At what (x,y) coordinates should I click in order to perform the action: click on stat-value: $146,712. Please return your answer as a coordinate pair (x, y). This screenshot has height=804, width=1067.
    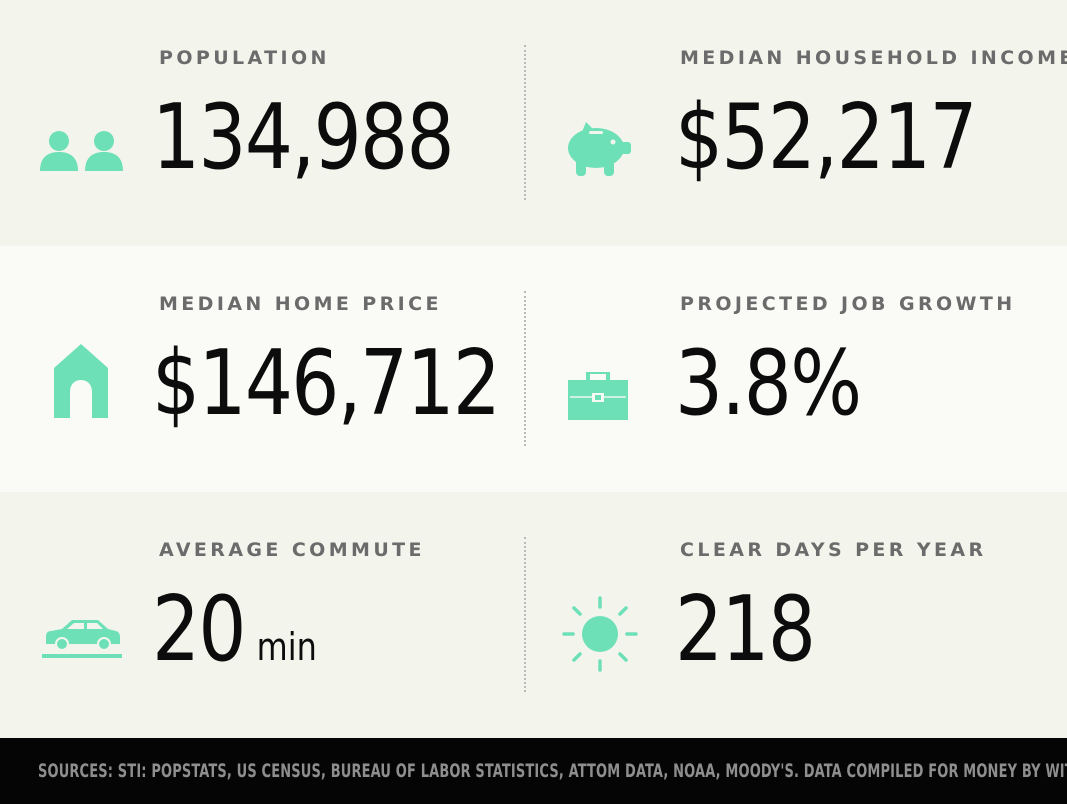
    Looking at the image, I should click on (326, 383).